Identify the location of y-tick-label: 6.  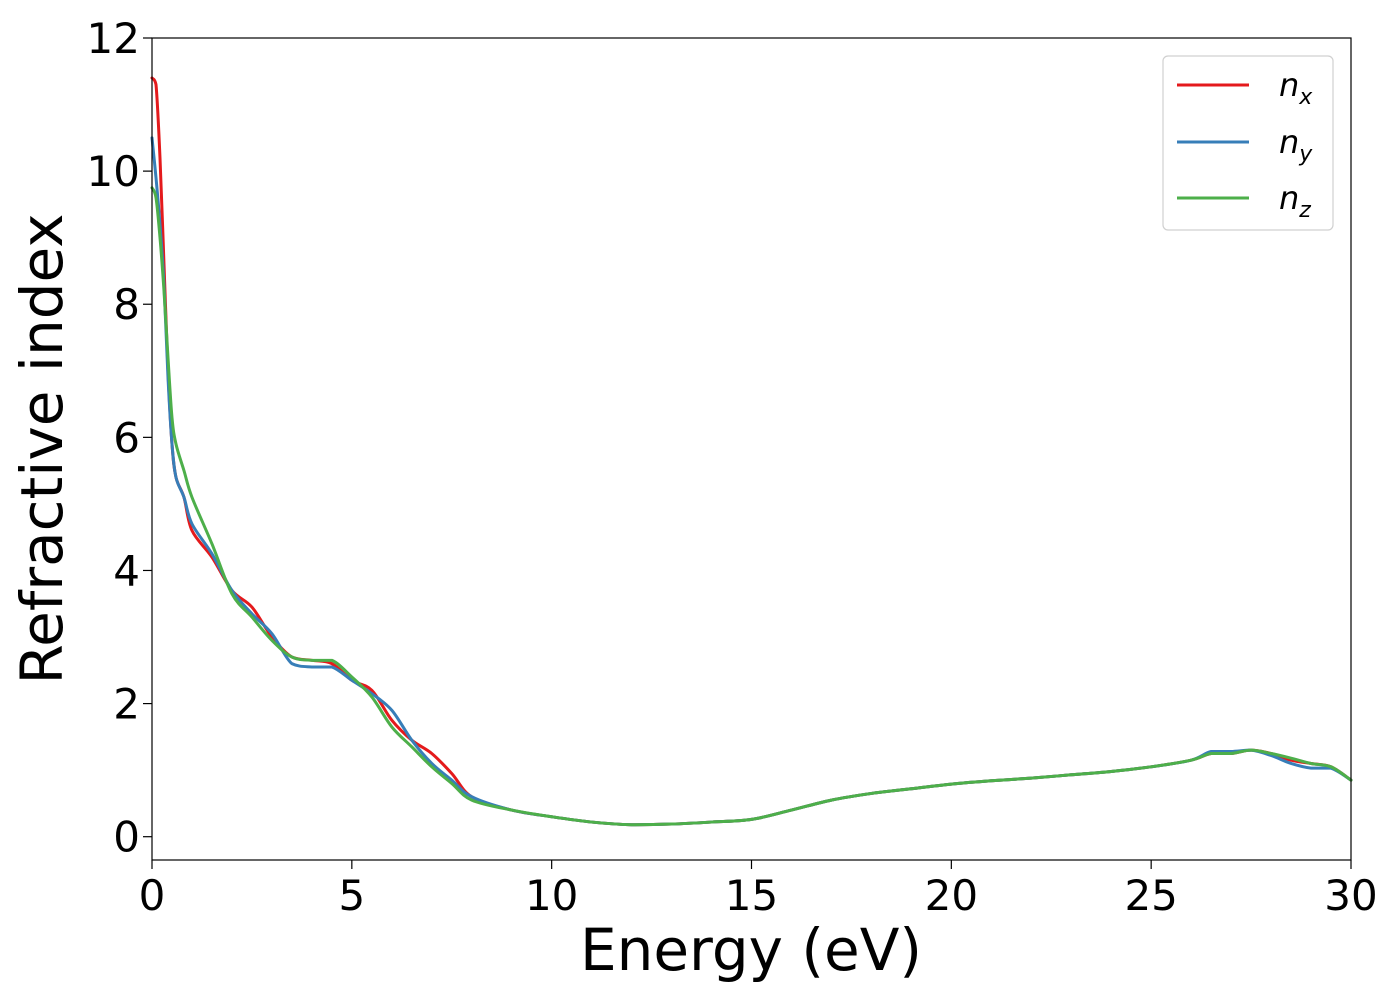
(126, 437).